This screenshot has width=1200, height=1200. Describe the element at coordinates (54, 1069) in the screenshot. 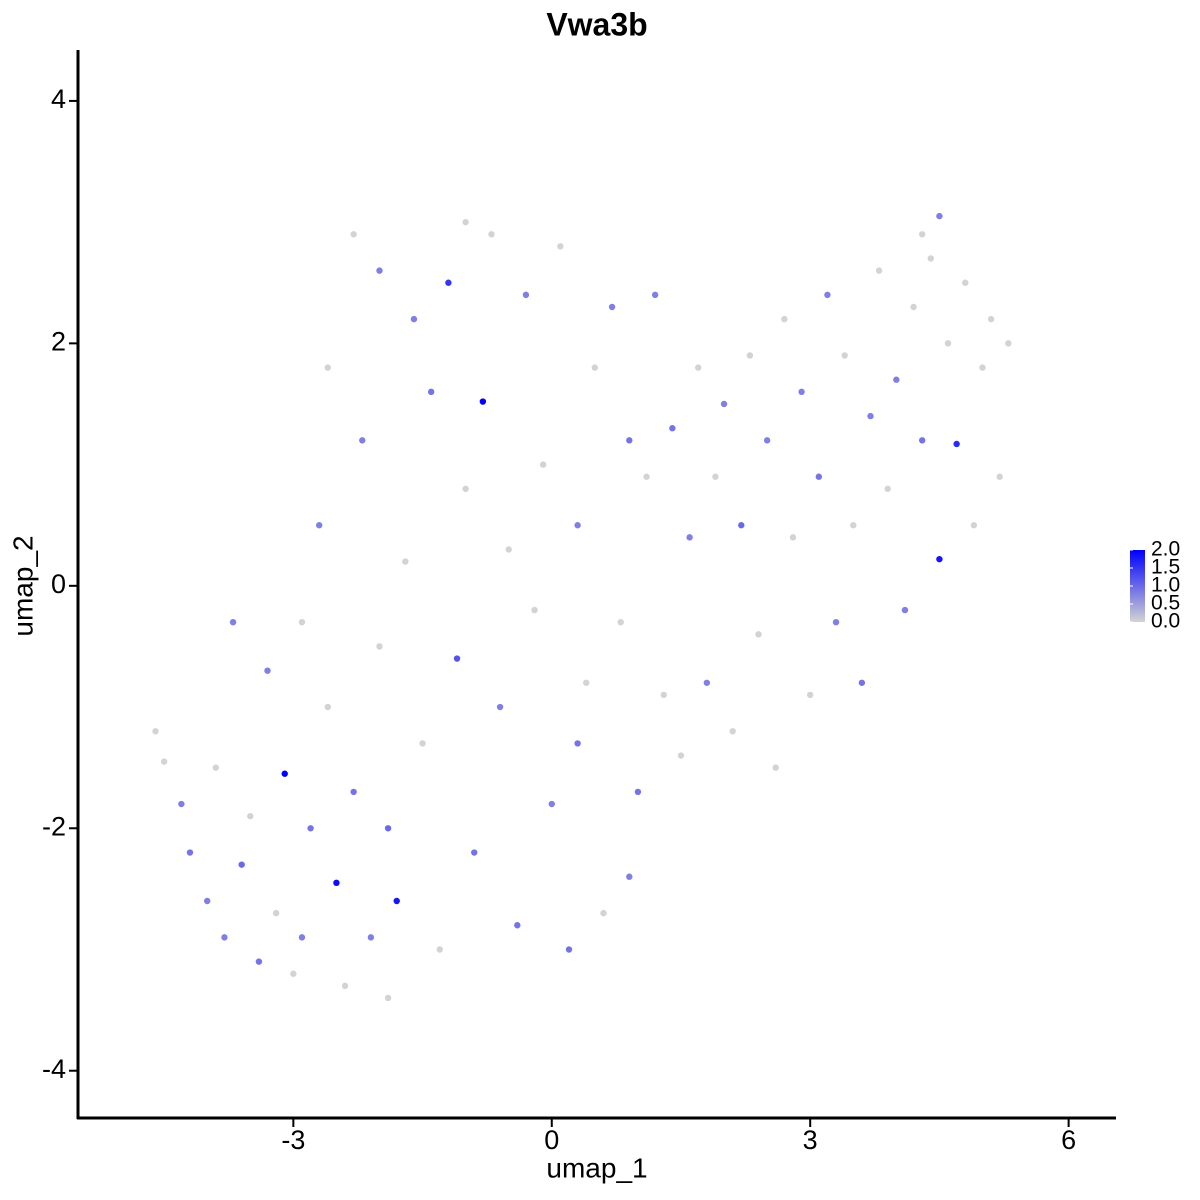

I see `y-tick-label: -4` at that location.